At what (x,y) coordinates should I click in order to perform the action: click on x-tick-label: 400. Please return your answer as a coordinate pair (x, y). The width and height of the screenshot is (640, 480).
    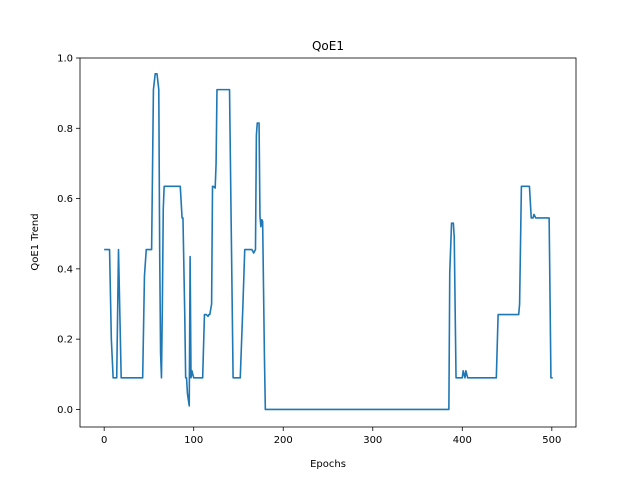
    Looking at the image, I should click on (462, 440).